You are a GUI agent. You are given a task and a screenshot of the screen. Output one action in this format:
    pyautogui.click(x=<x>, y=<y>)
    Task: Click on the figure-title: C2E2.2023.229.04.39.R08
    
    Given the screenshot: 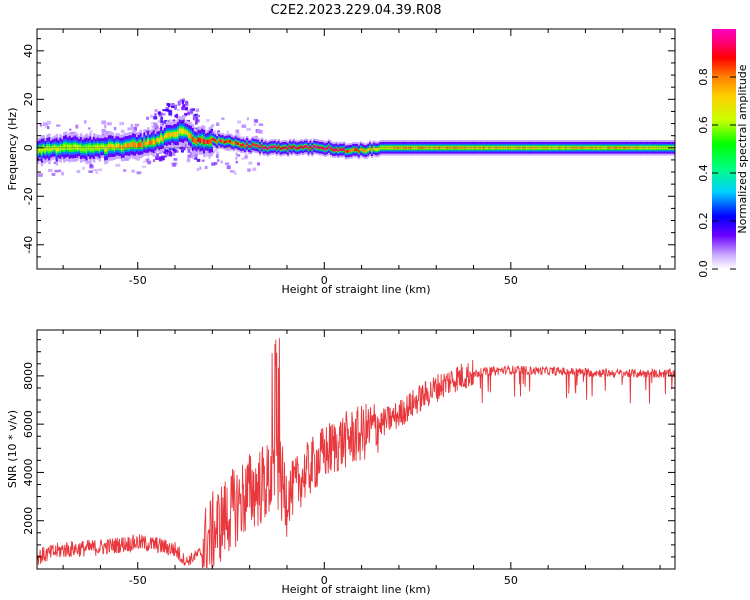 What is the action you would take?
    pyautogui.click(x=355, y=10)
    